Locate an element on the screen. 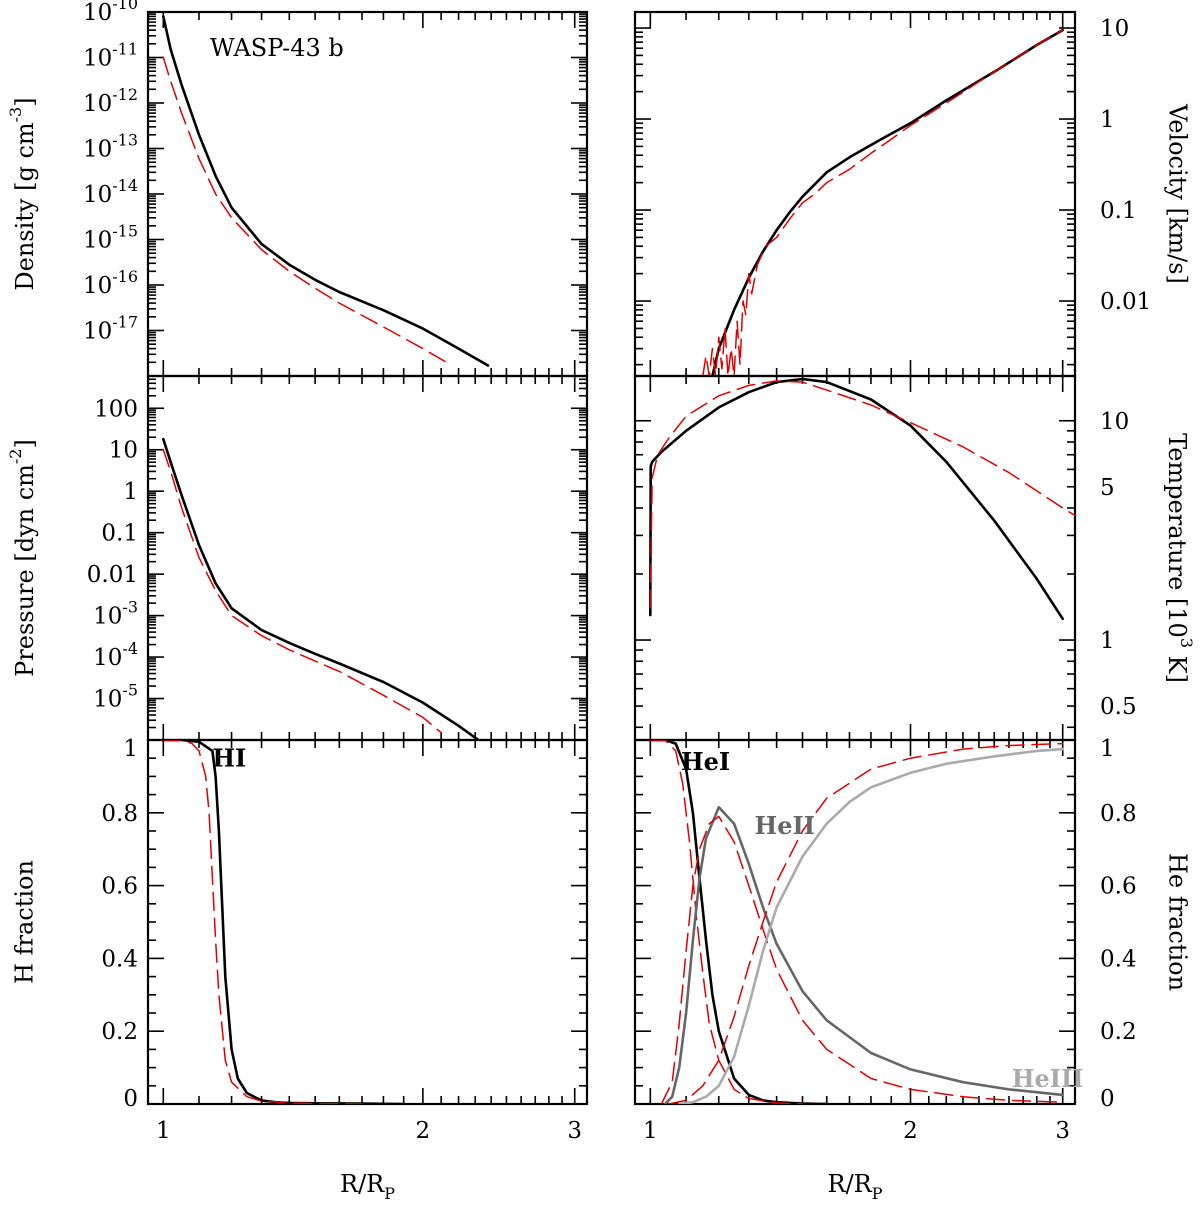 This screenshot has width=1200, height=1215. y-tick-label: 0.5 is located at coordinates (1118, 707).